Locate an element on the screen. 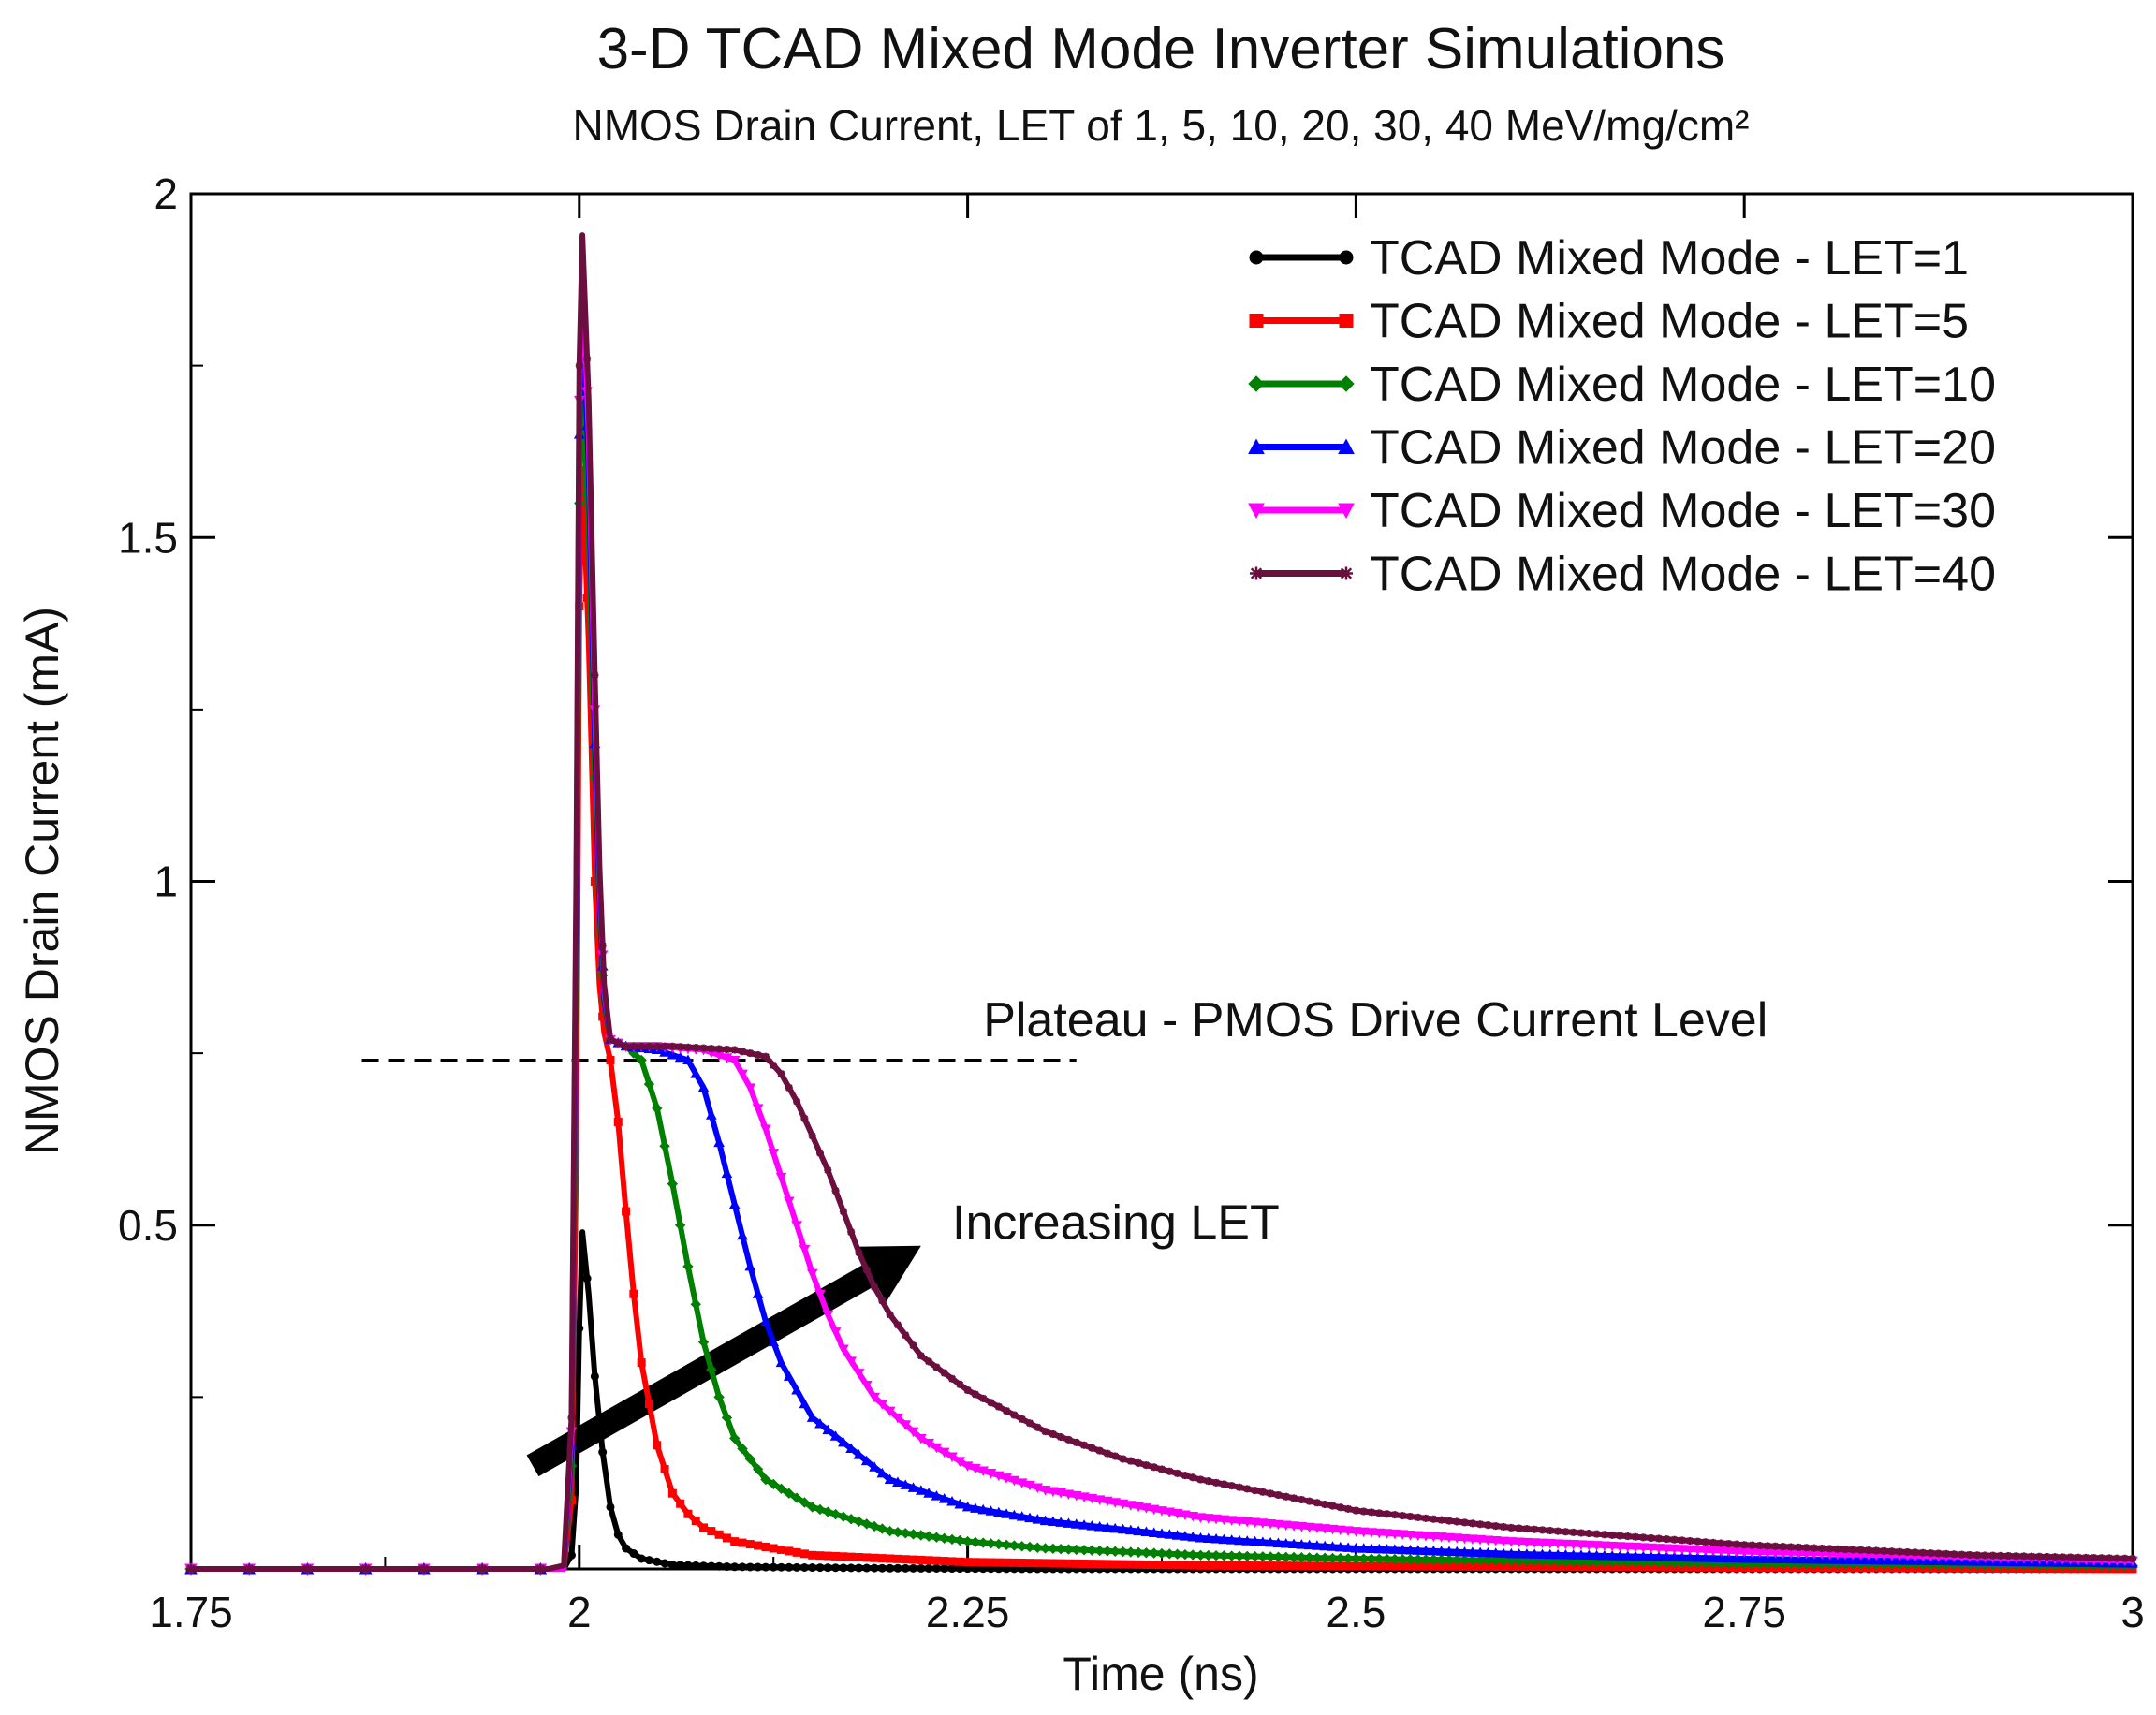 The height and width of the screenshot is (1715, 2156). x-tick-label: 2.25 is located at coordinates (968, 1612).